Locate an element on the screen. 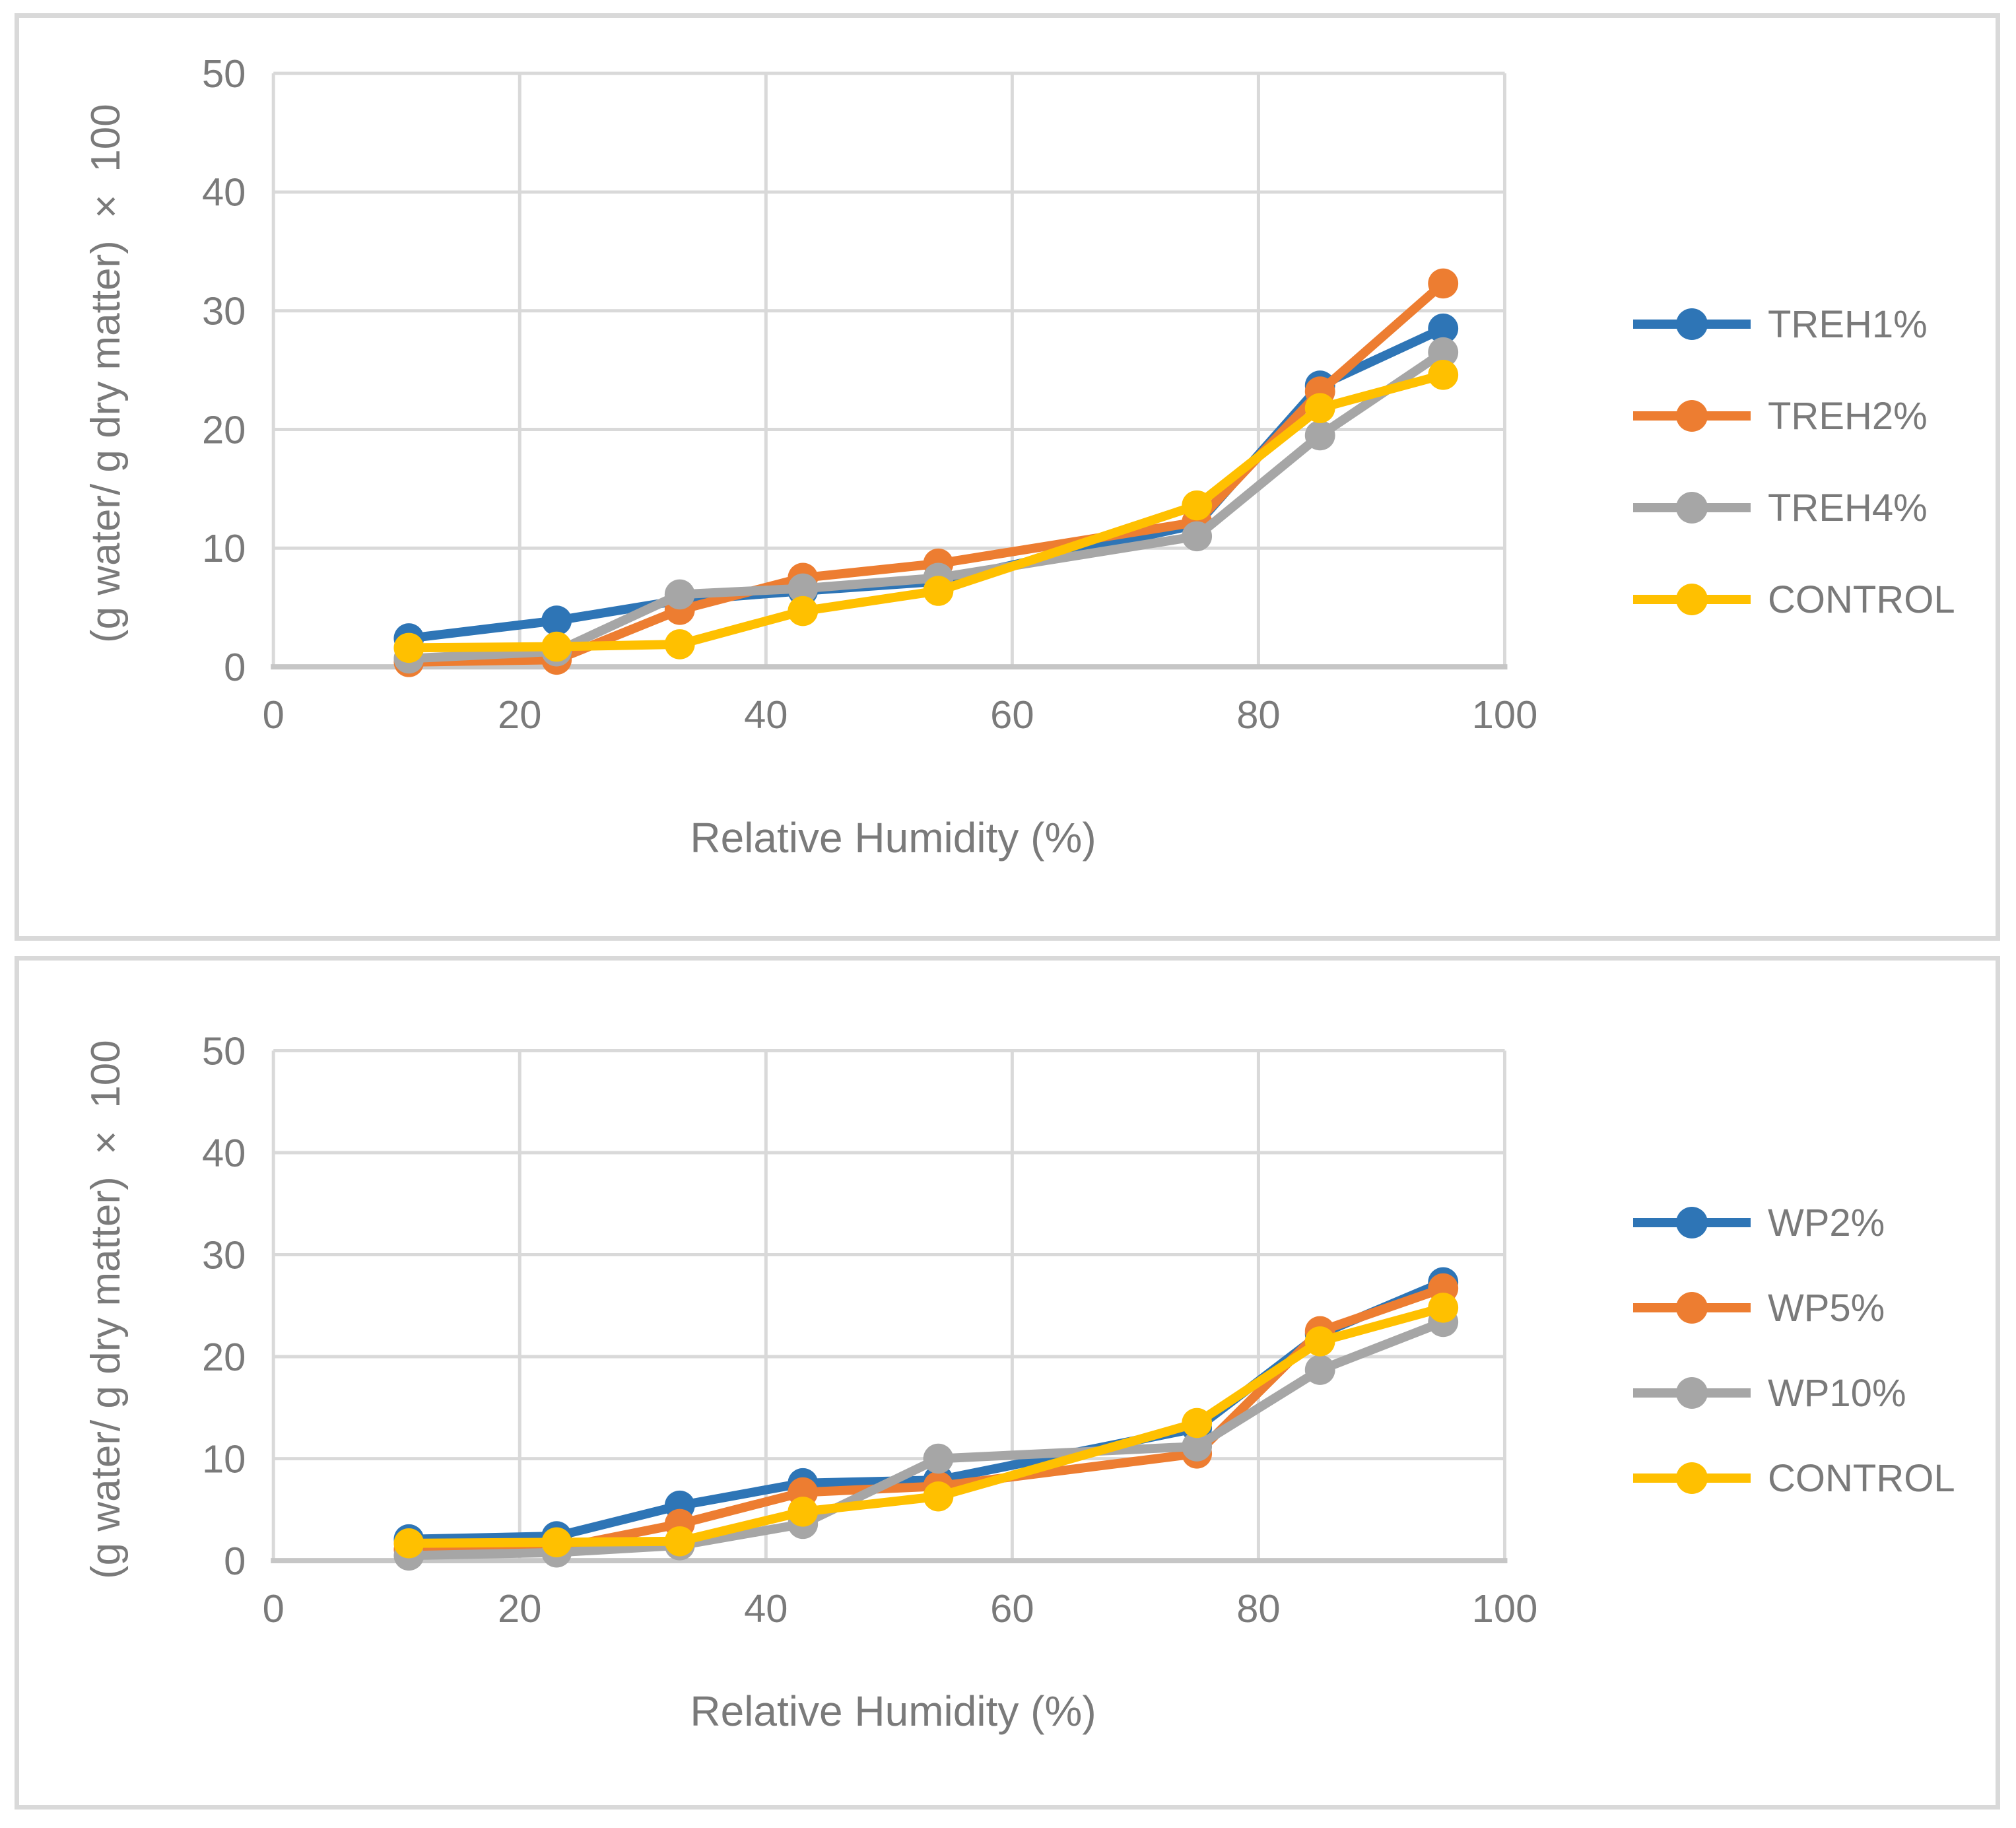 The image size is (2016, 1828). legend-item-WP2%: WP2% is located at coordinates (1759, 1222).